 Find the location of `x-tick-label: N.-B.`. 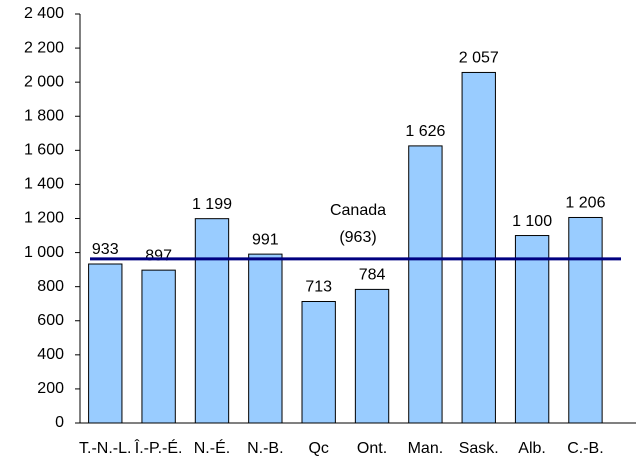

x-tick-label: N.-B. is located at coordinates (265, 448).